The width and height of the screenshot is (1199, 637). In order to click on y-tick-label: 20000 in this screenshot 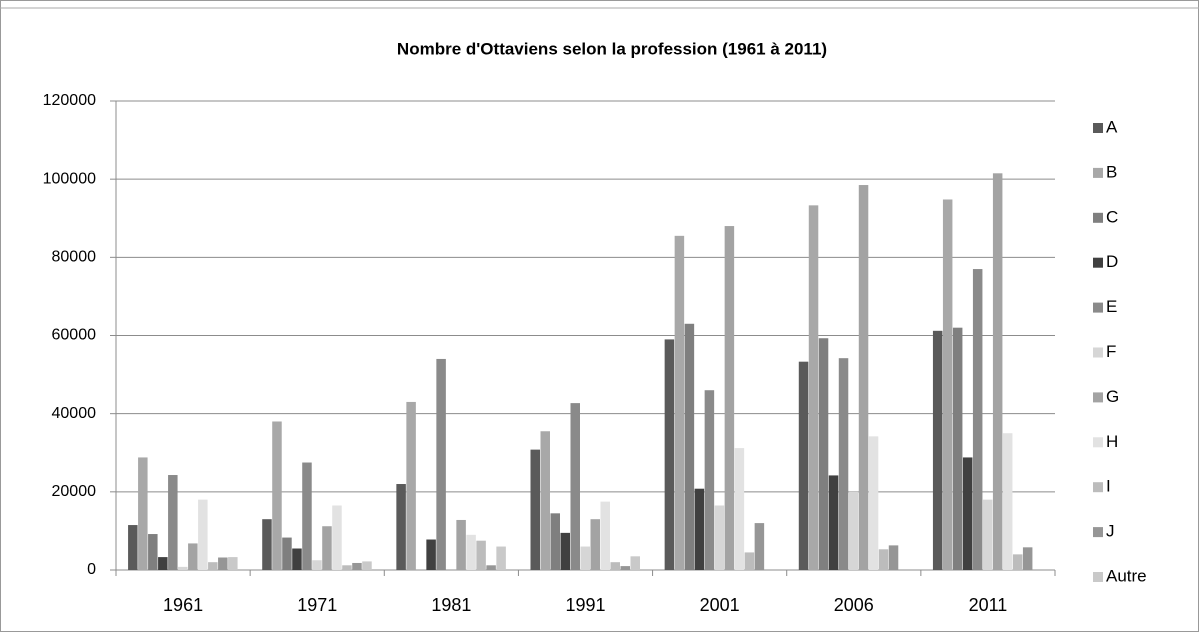, I will do `click(74, 491)`.